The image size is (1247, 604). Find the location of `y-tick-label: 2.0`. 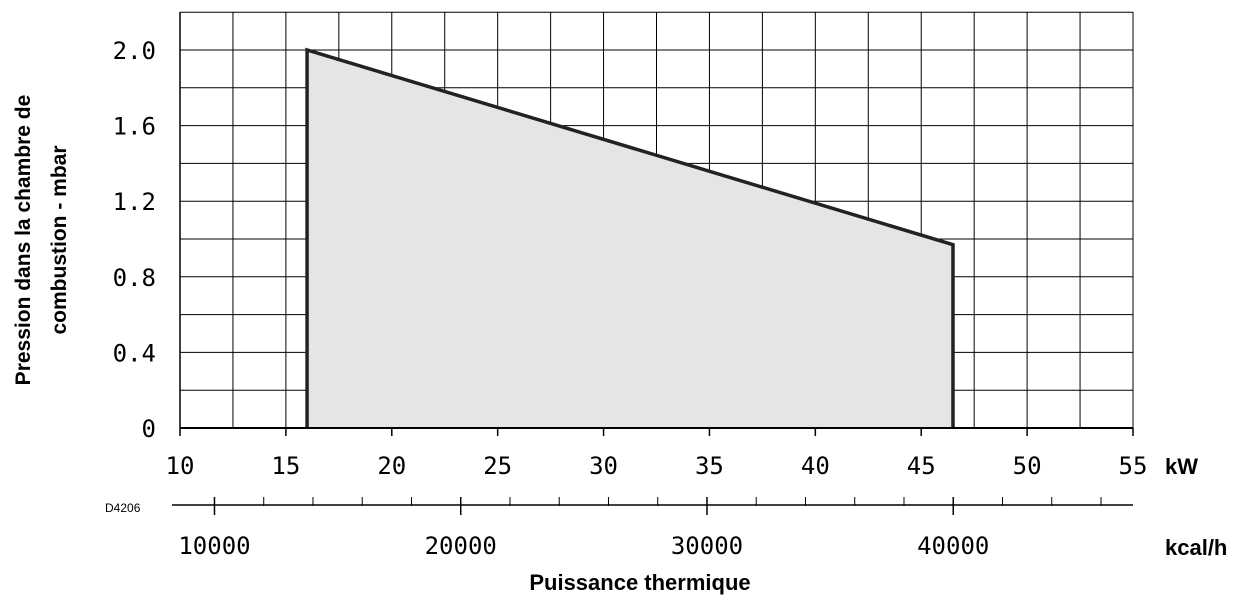

y-tick-label: 2.0 is located at coordinates (134, 51).